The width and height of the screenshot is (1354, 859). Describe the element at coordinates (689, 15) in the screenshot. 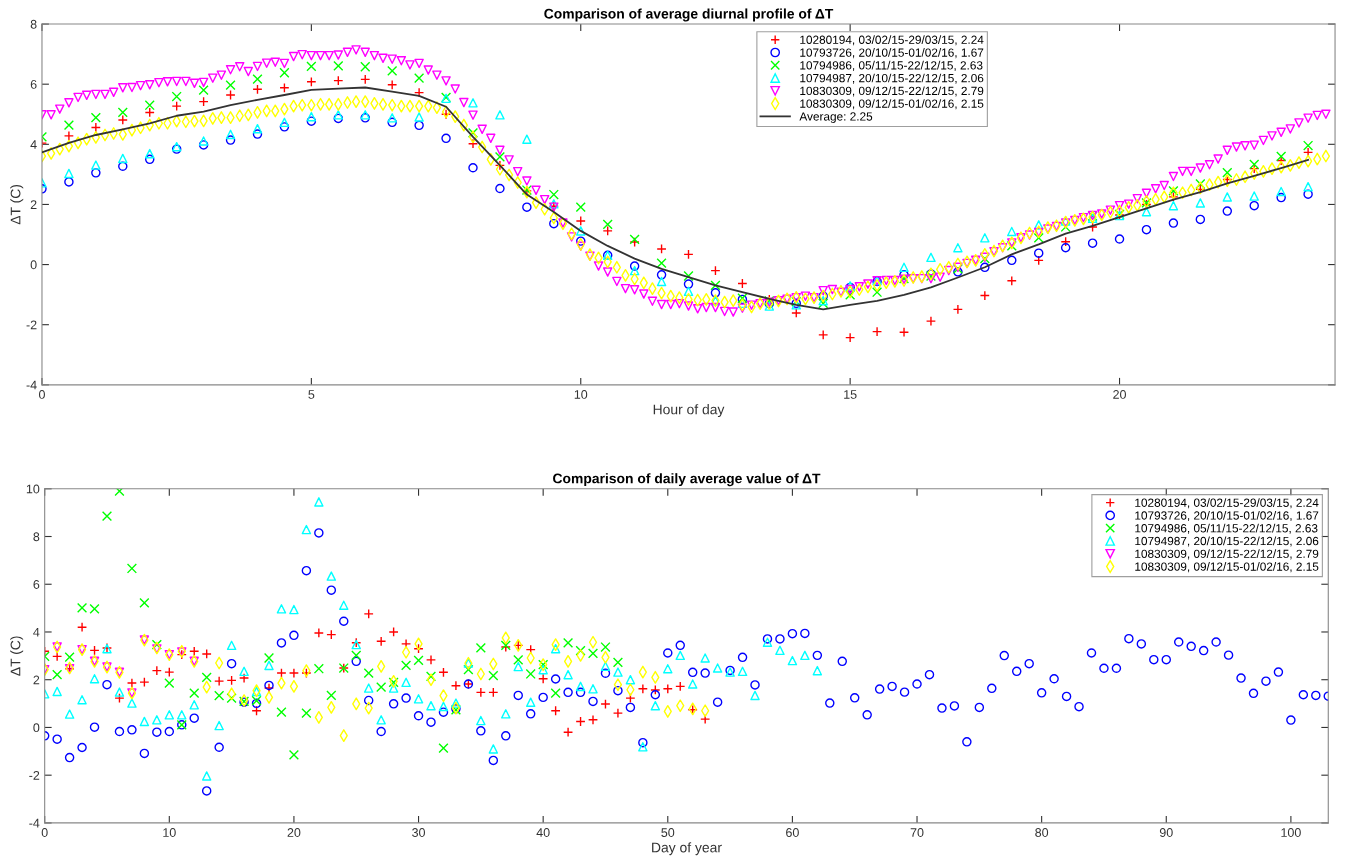

I see `chart-title: Comparison of average diurnal profile of ΔT` at that location.